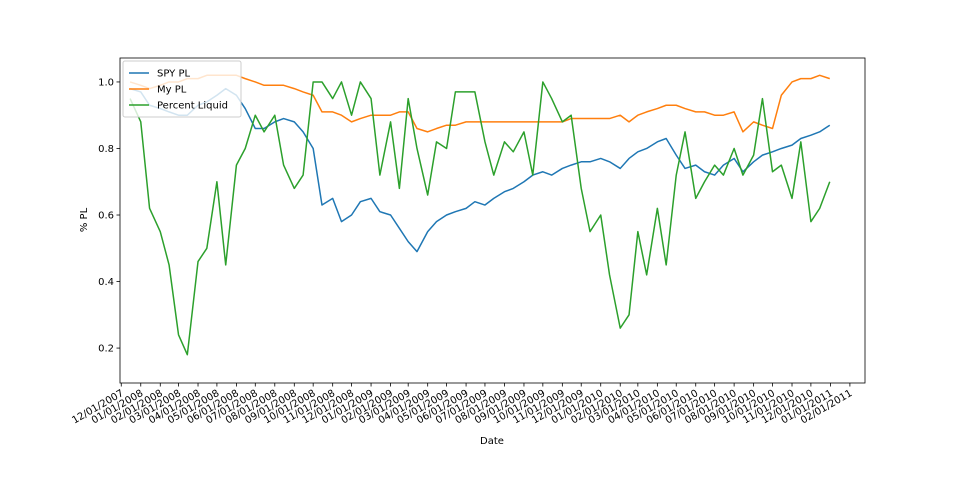 This screenshot has width=960, height=484. I want to click on y-tick-label: 0.2, so click(106, 349).